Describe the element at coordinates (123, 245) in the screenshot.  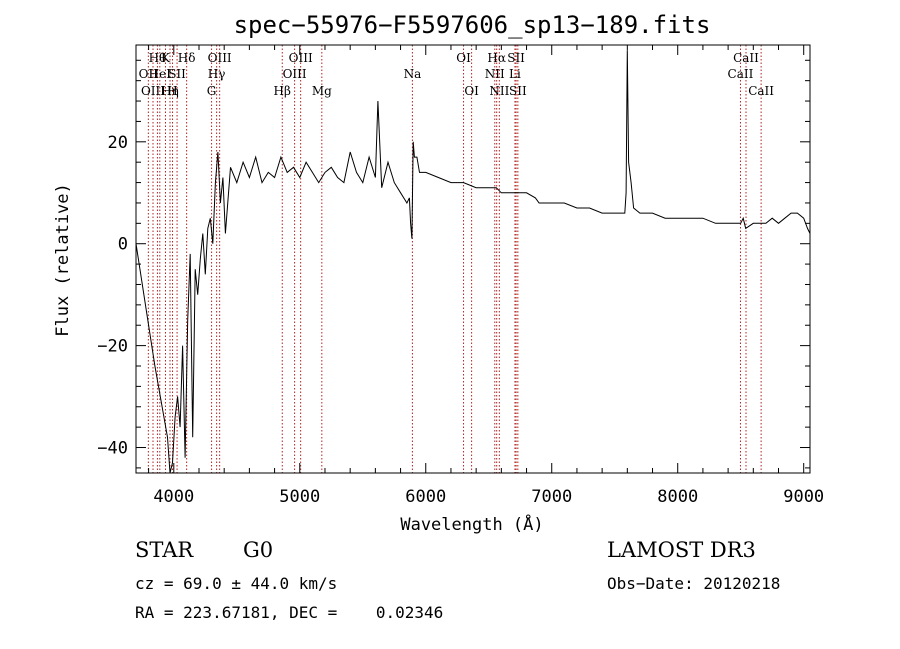
I see `y-tick-label: 0` at that location.